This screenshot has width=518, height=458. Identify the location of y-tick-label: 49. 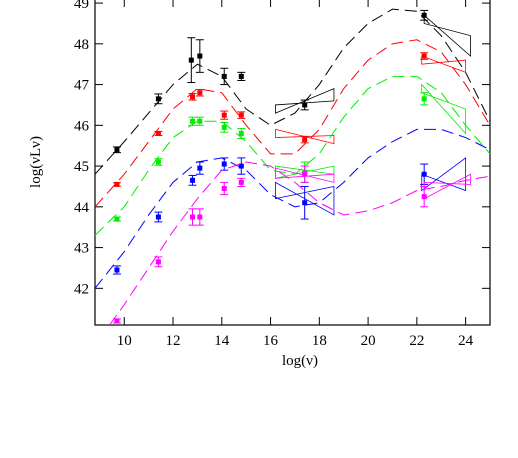
(81, 6).